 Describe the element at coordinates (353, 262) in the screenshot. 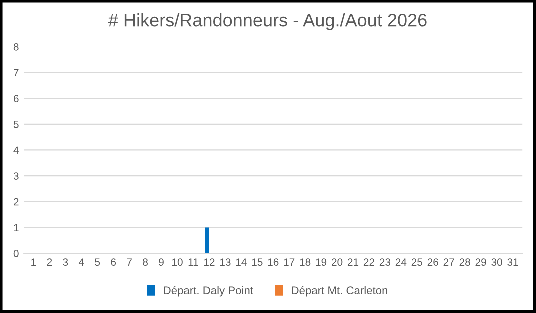

I see `x-tick-label: 21` at that location.